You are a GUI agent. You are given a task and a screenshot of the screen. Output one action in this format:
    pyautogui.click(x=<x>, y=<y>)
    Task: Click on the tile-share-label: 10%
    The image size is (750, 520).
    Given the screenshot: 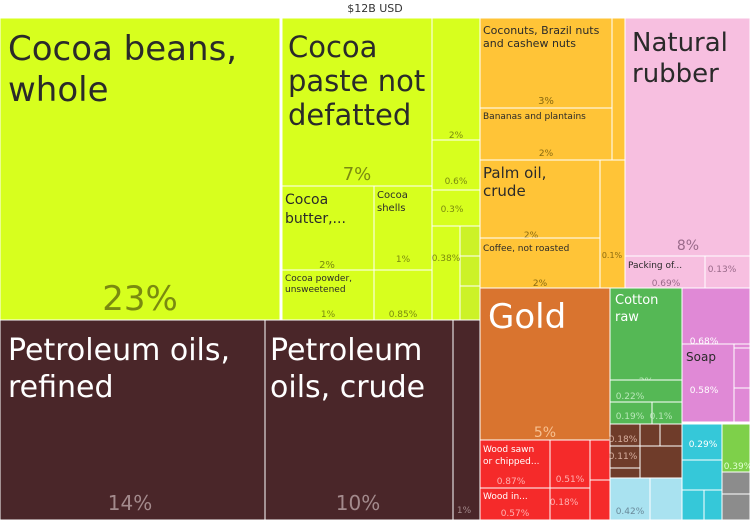 What is the action you would take?
    pyautogui.click(x=358, y=503)
    